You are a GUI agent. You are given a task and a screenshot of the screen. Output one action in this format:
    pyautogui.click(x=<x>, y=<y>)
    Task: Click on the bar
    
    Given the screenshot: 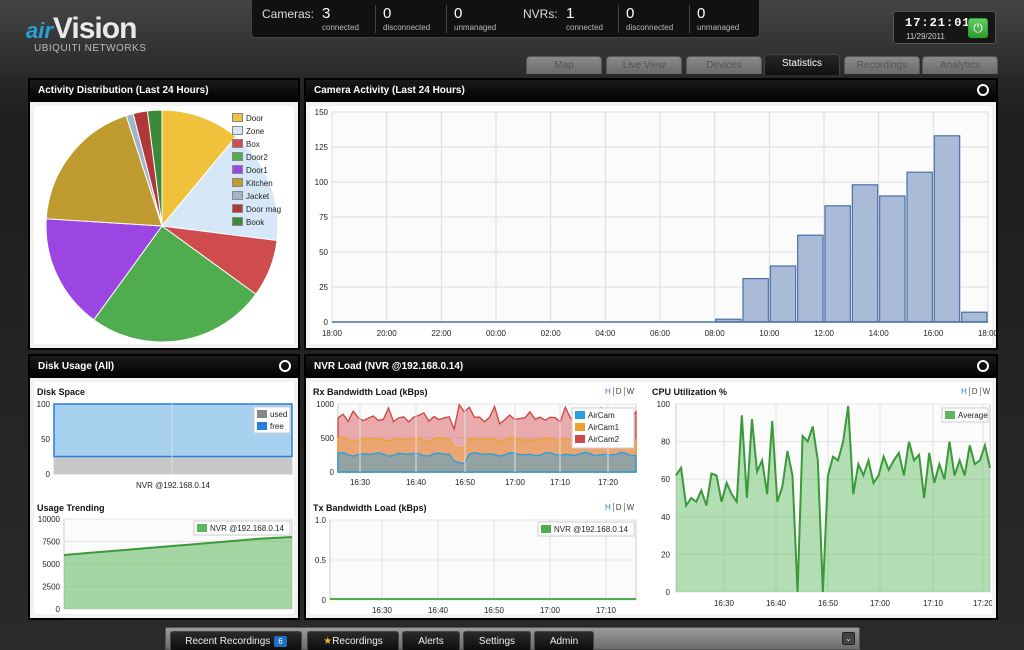 What is the action you would take?
    pyautogui.click(x=837, y=264)
    